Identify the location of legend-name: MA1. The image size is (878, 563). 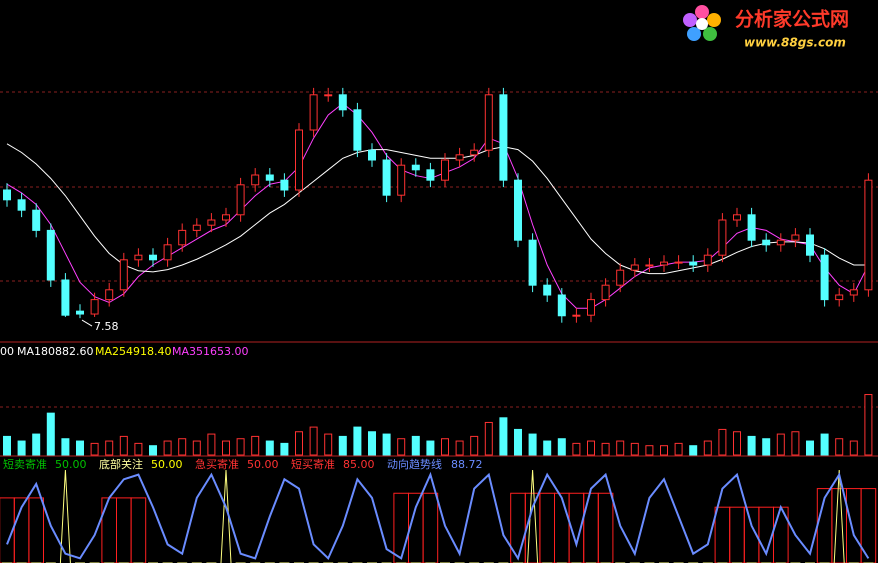
(29, 351).